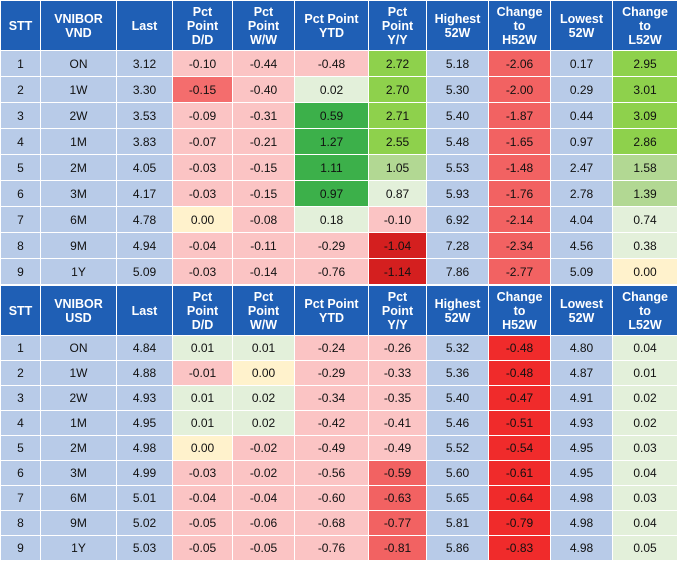 This screenshot has height=576, width=678. Describe the element at coordinates (581, 167) in the screenshot. I see `cell-lo: 2.47` at that location.